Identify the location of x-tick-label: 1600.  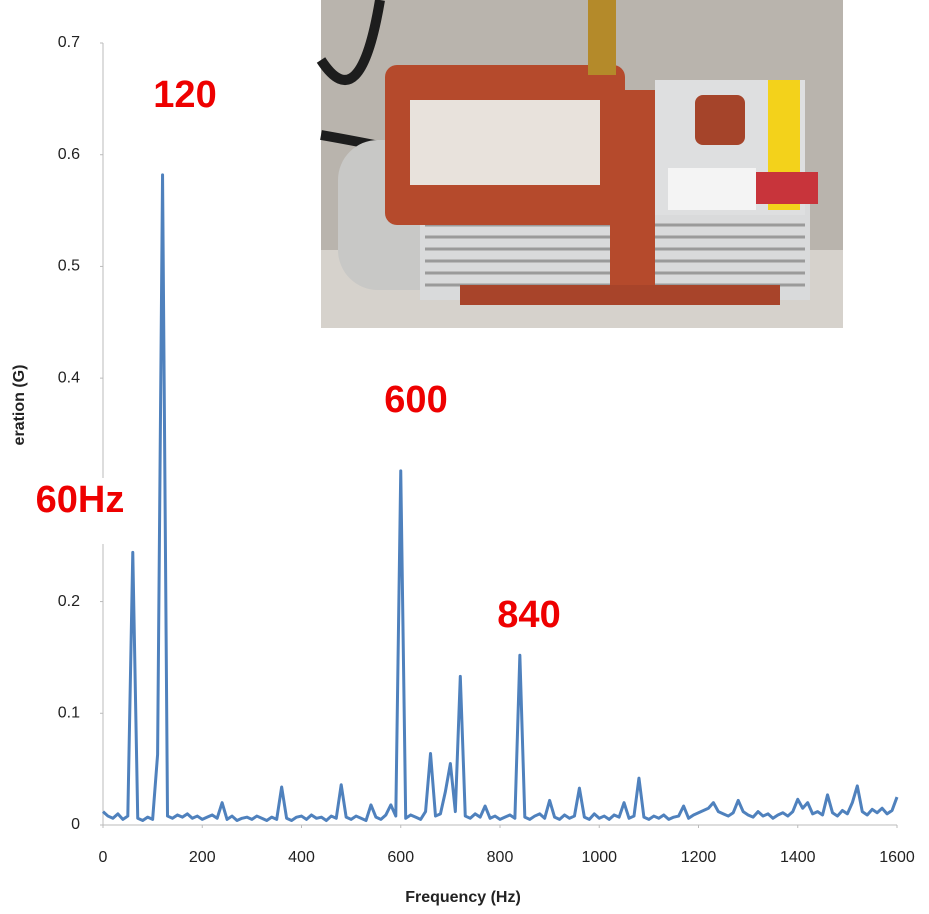
(897, 857).